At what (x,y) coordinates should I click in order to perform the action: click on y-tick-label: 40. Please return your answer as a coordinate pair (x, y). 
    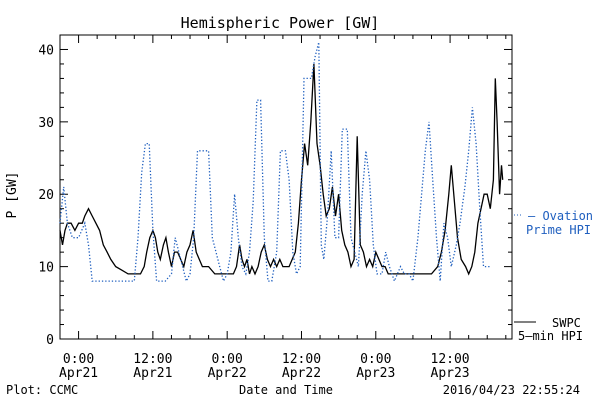
    Looking at the image, I should click on (46, 50).